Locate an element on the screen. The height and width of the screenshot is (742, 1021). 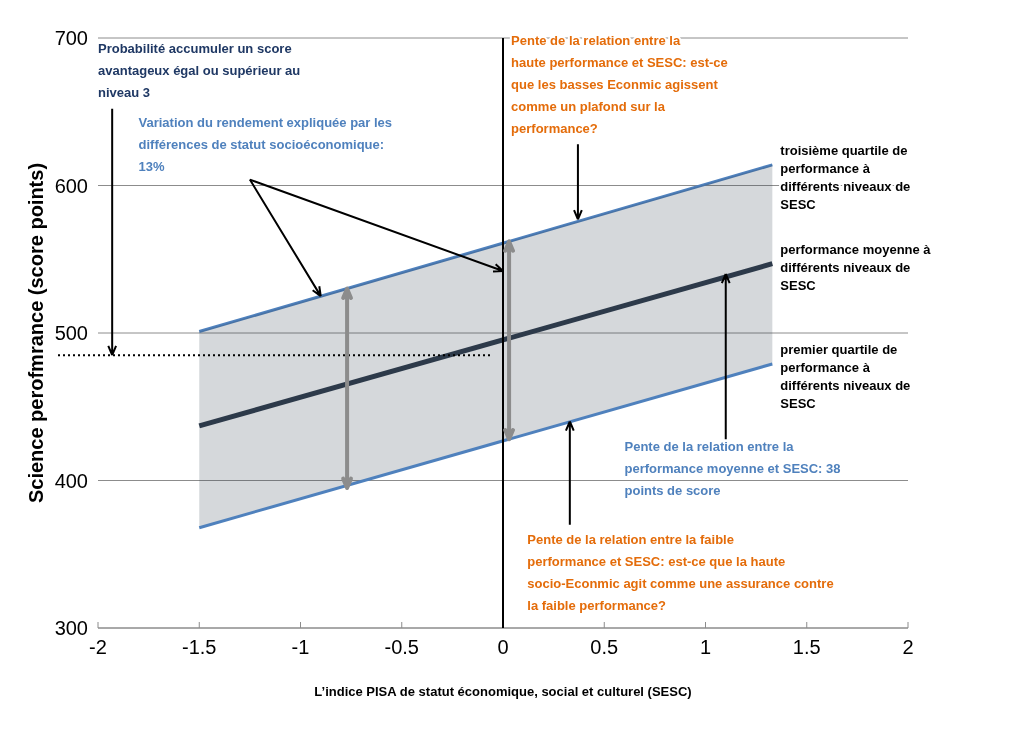
annotation: Pente de la relation entre la faible performance et SESC: est-ce que la haute socio-Econmic agit comme une assurance contre la faible performance? is located at coordinates (680, 572).